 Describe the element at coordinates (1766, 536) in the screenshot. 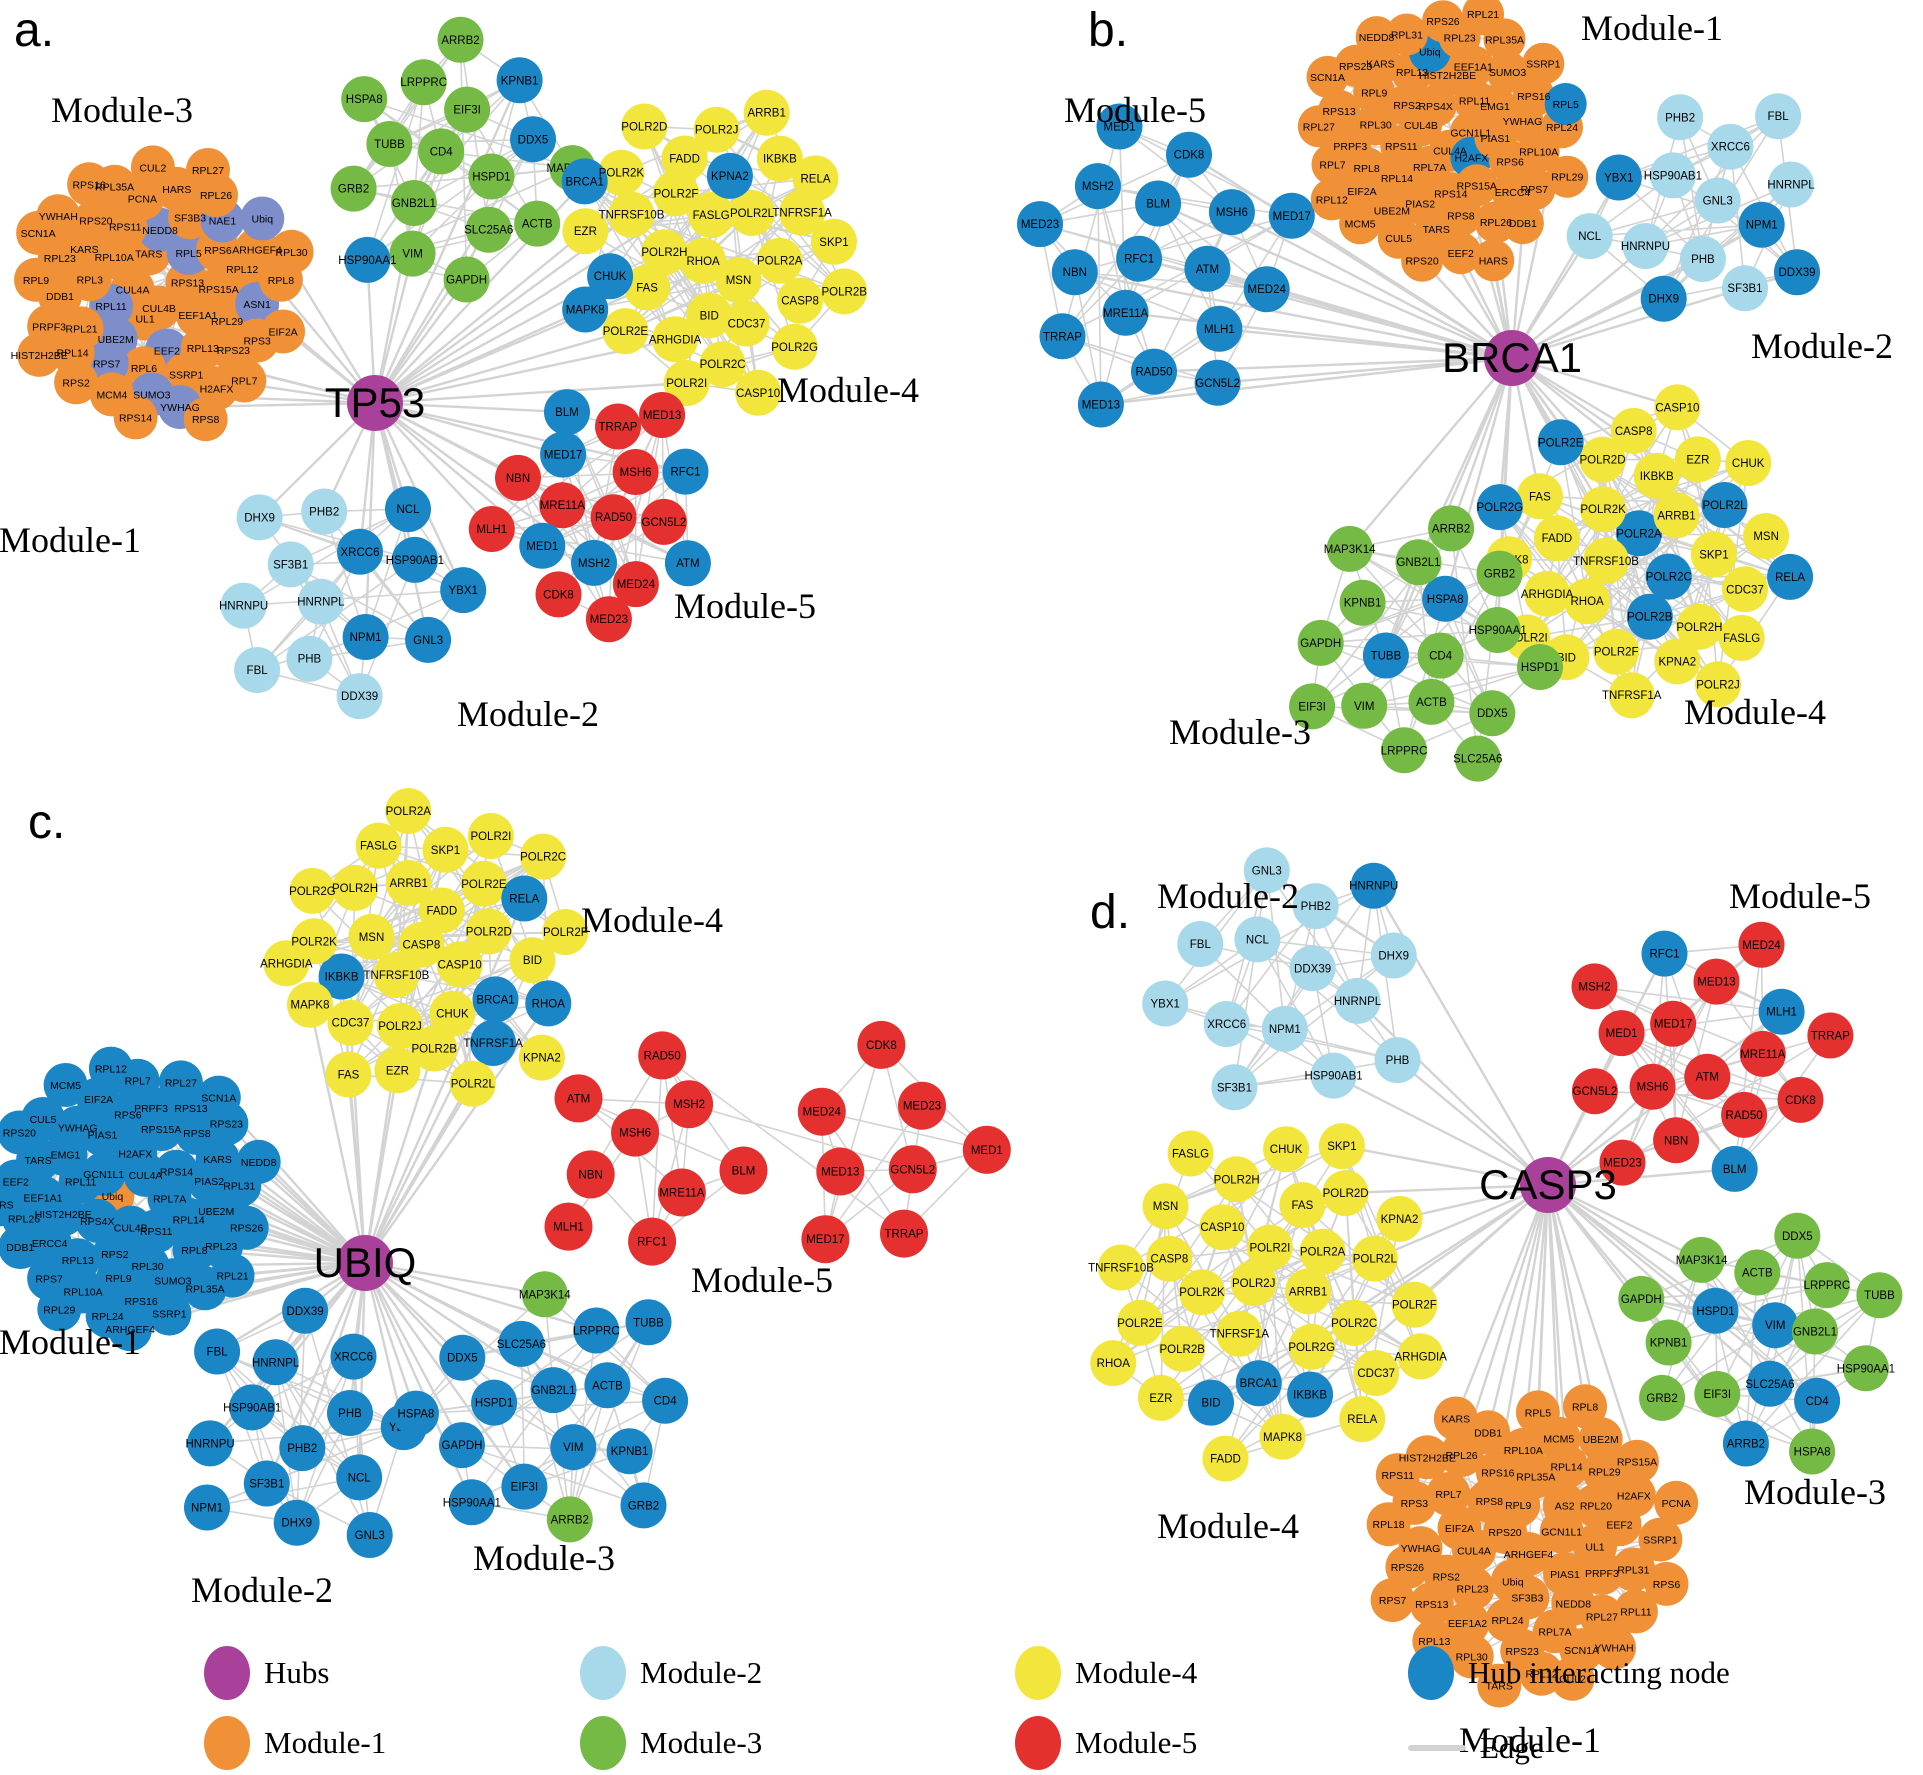

I see `node-MSN` at that location.